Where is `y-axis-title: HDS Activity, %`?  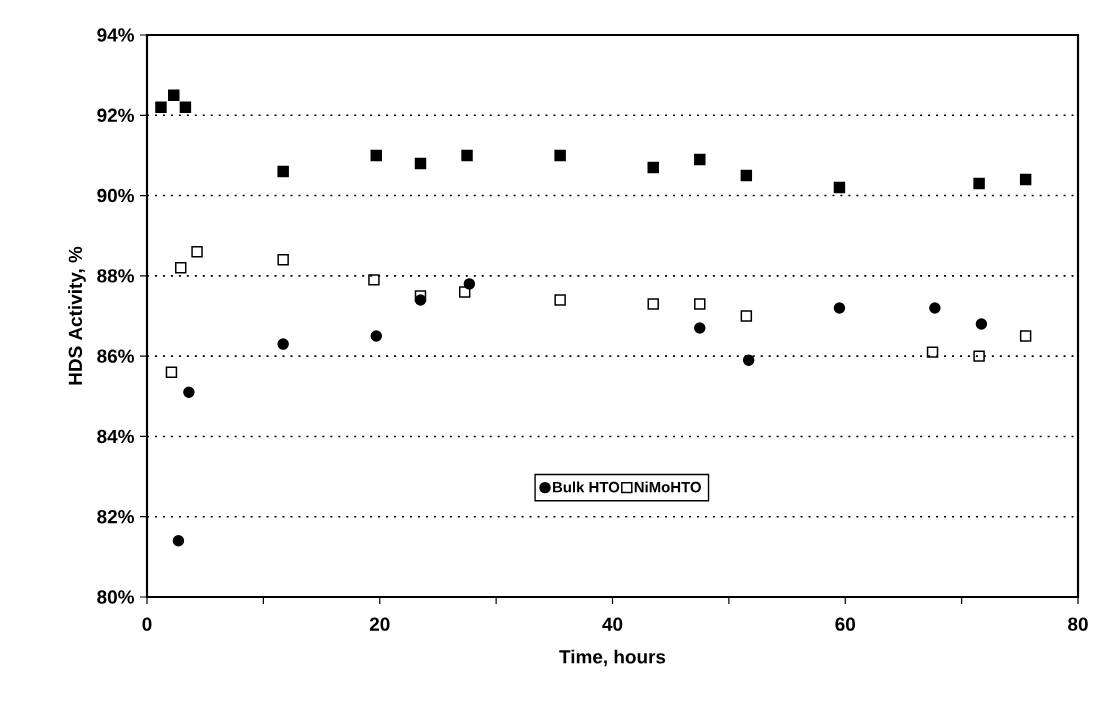
y-axis-title: HDS Activity, % is located at coordinates (77, 315).